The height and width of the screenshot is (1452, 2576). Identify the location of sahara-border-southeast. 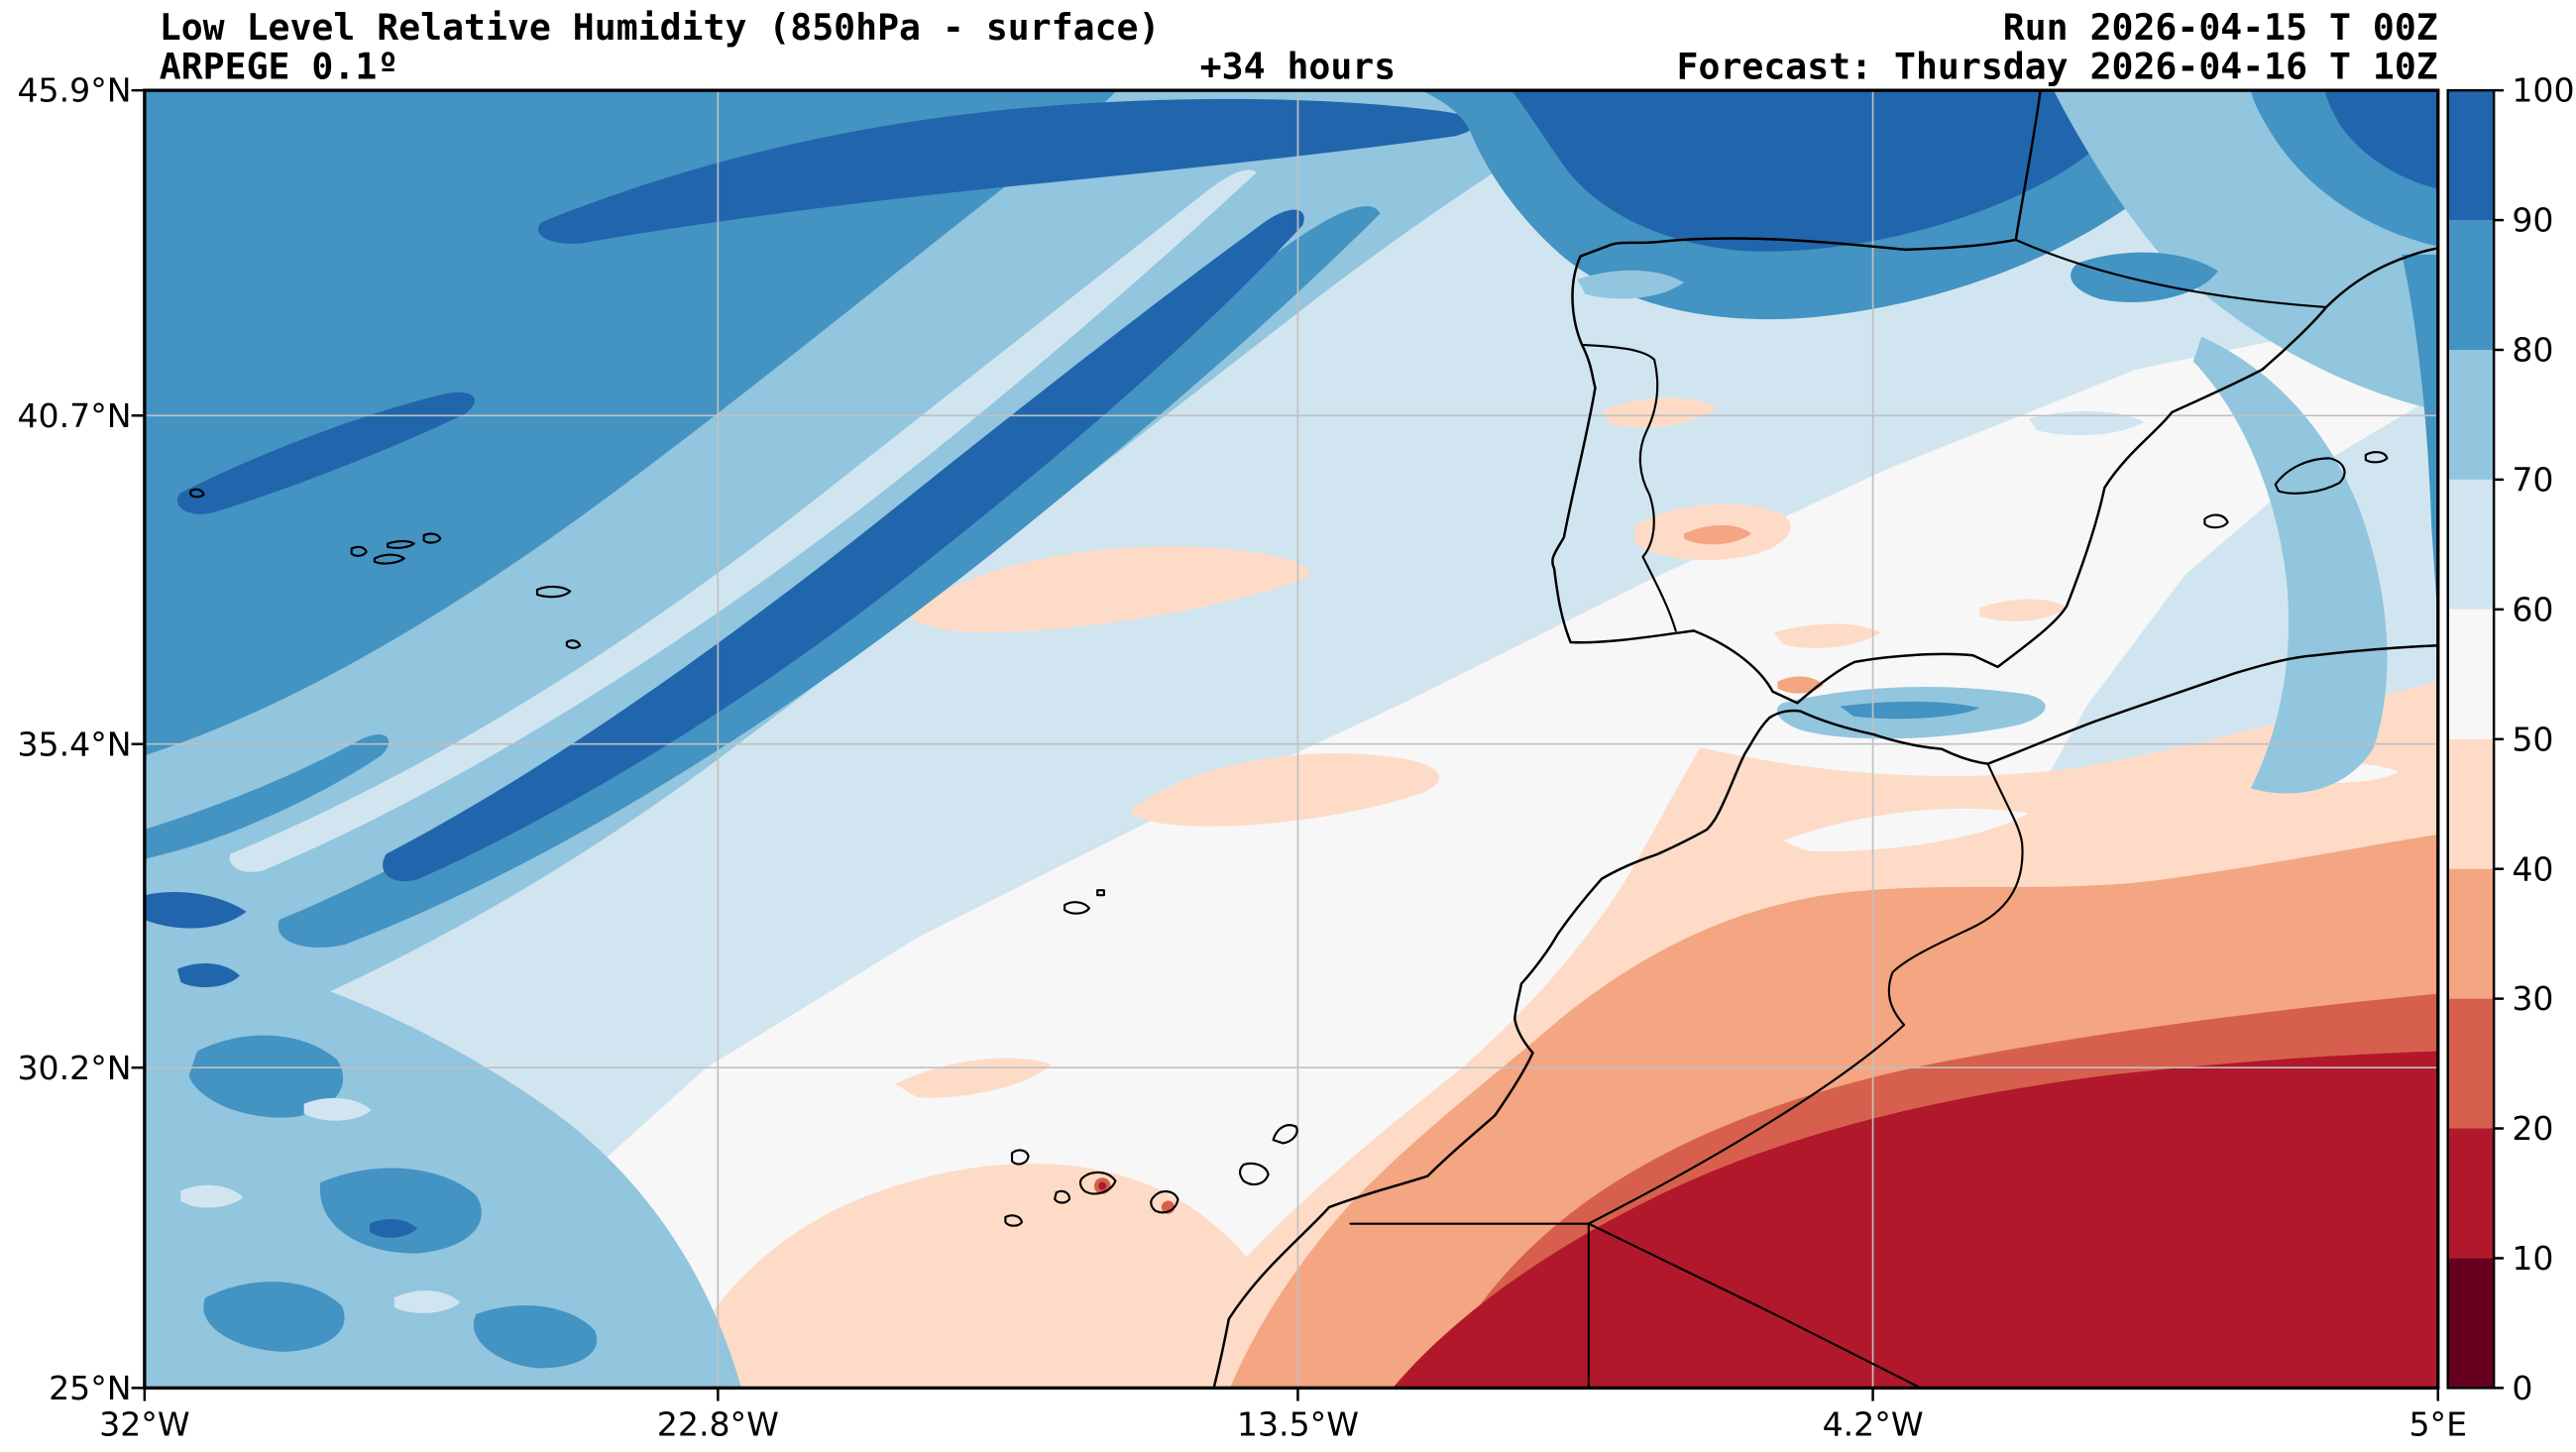
(1755, 1305).